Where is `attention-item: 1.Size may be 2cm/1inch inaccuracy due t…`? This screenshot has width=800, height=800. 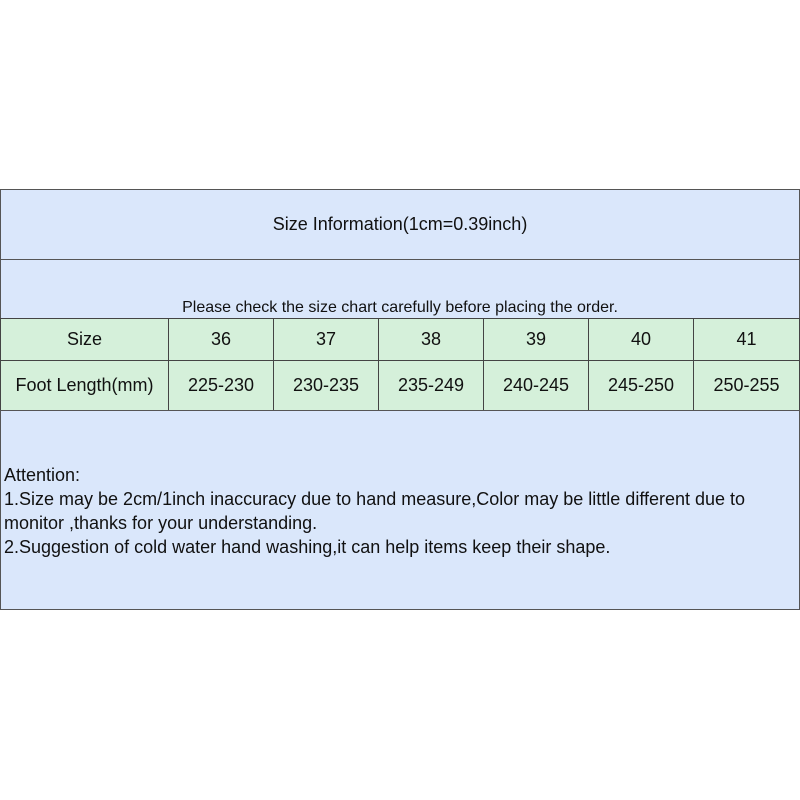
attention-item: 1.Size may be 2cm/1inch inaccuracy due t… is located at coordinates (375, 511).